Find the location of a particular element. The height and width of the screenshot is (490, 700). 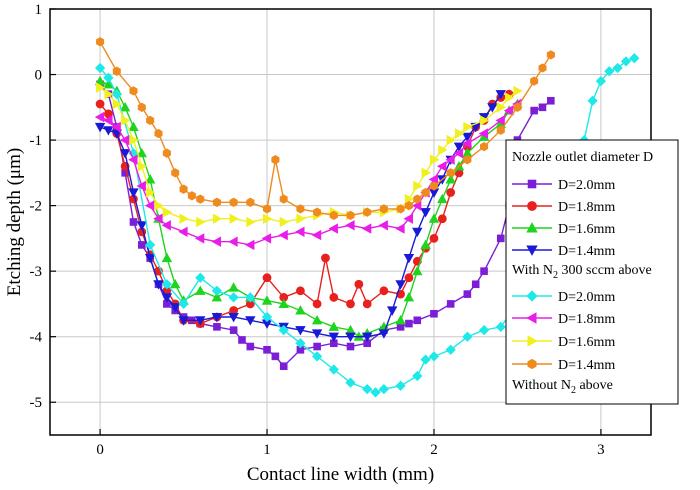

legend-label: D=2.0mm is located at coordinates (586, 297).